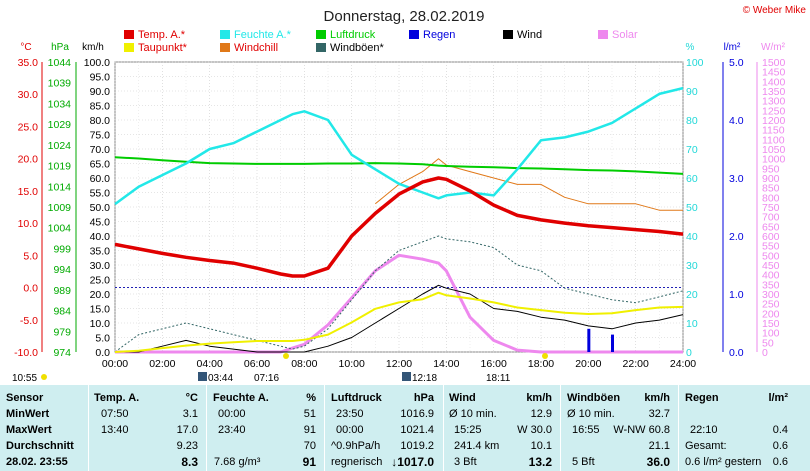  What do you see at coordinates (774, 102) in the screenshot?
I see `solar-tick-label: 1300` at bounding box center [774, 102].